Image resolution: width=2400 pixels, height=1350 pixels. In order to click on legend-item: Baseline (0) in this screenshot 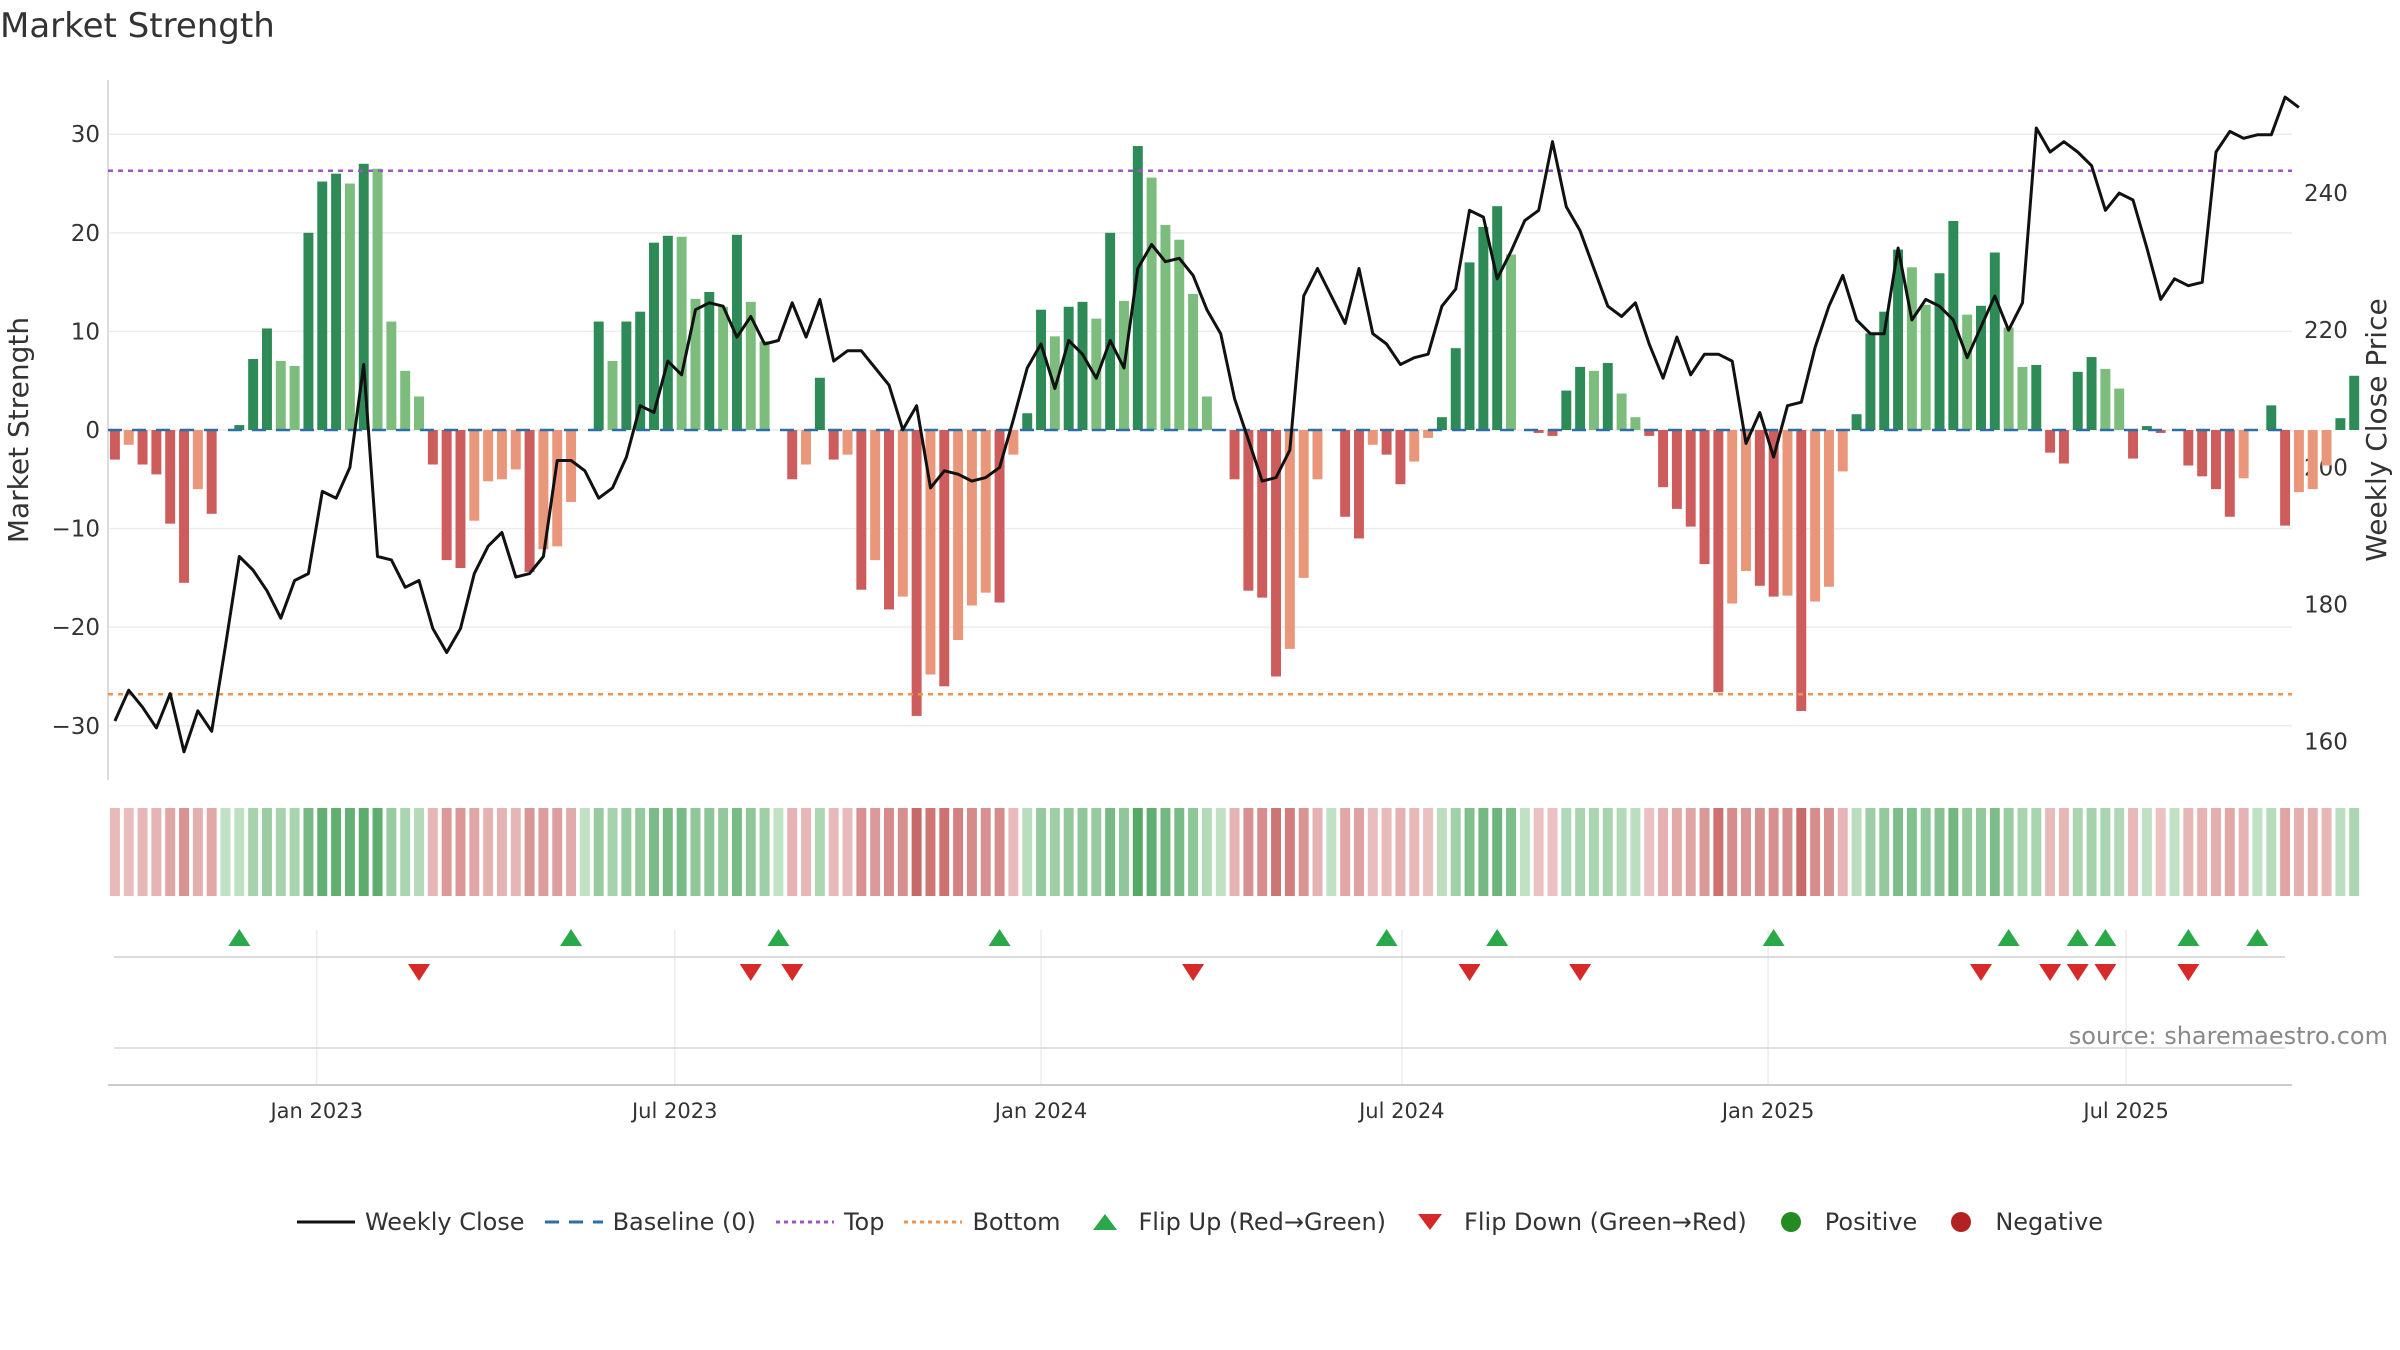, I will do `click(650, 1222)`.